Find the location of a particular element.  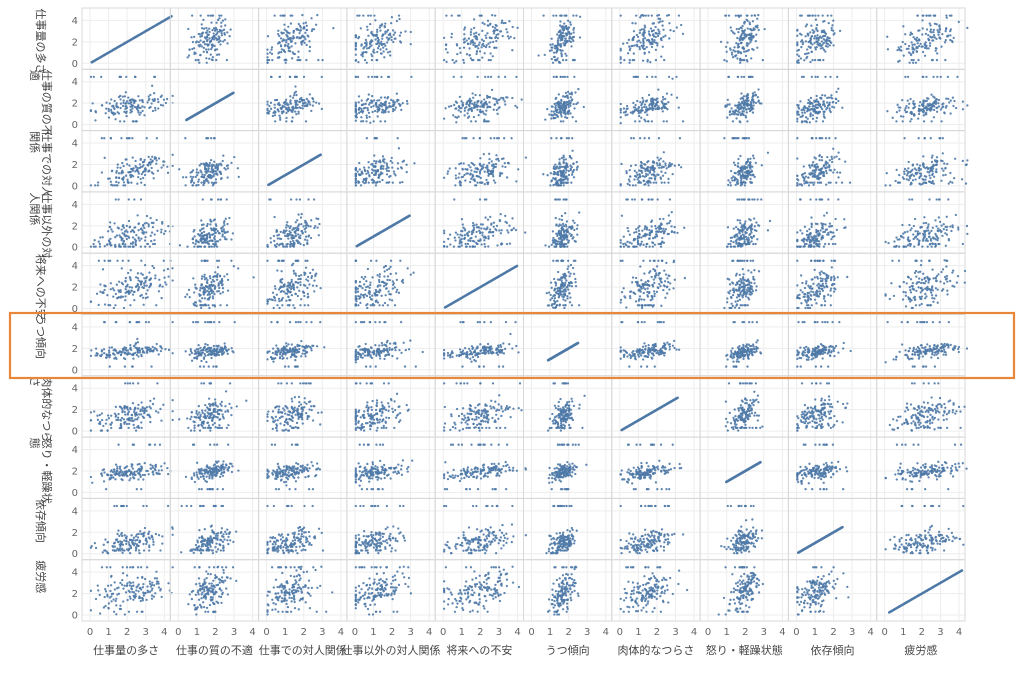

pane-border is located at coordinates (832, 38).